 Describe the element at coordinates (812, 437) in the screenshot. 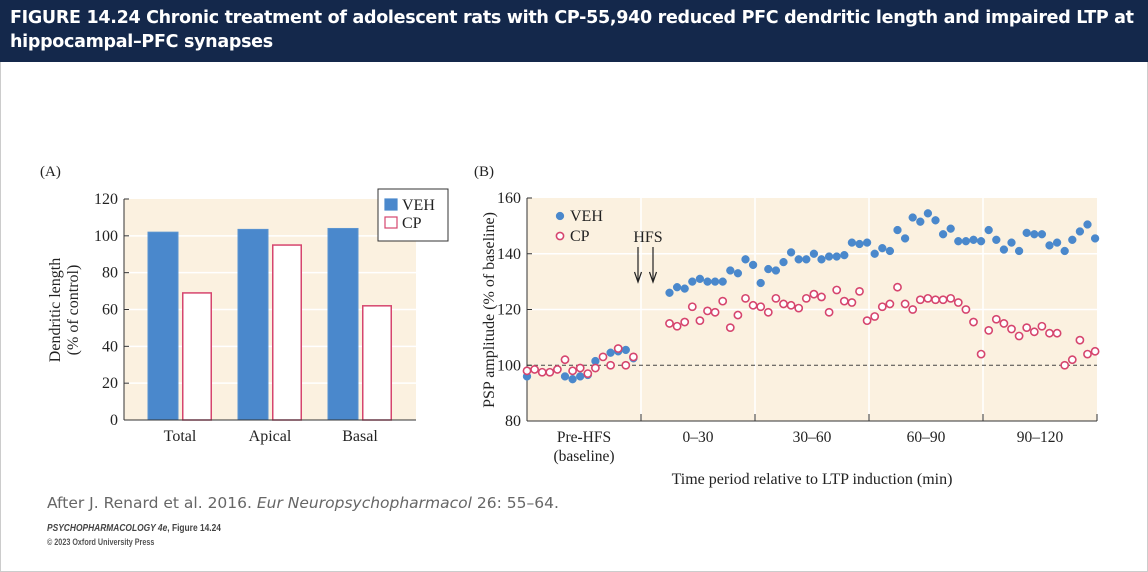

I see `x-tick-label: 30–60` at that location.